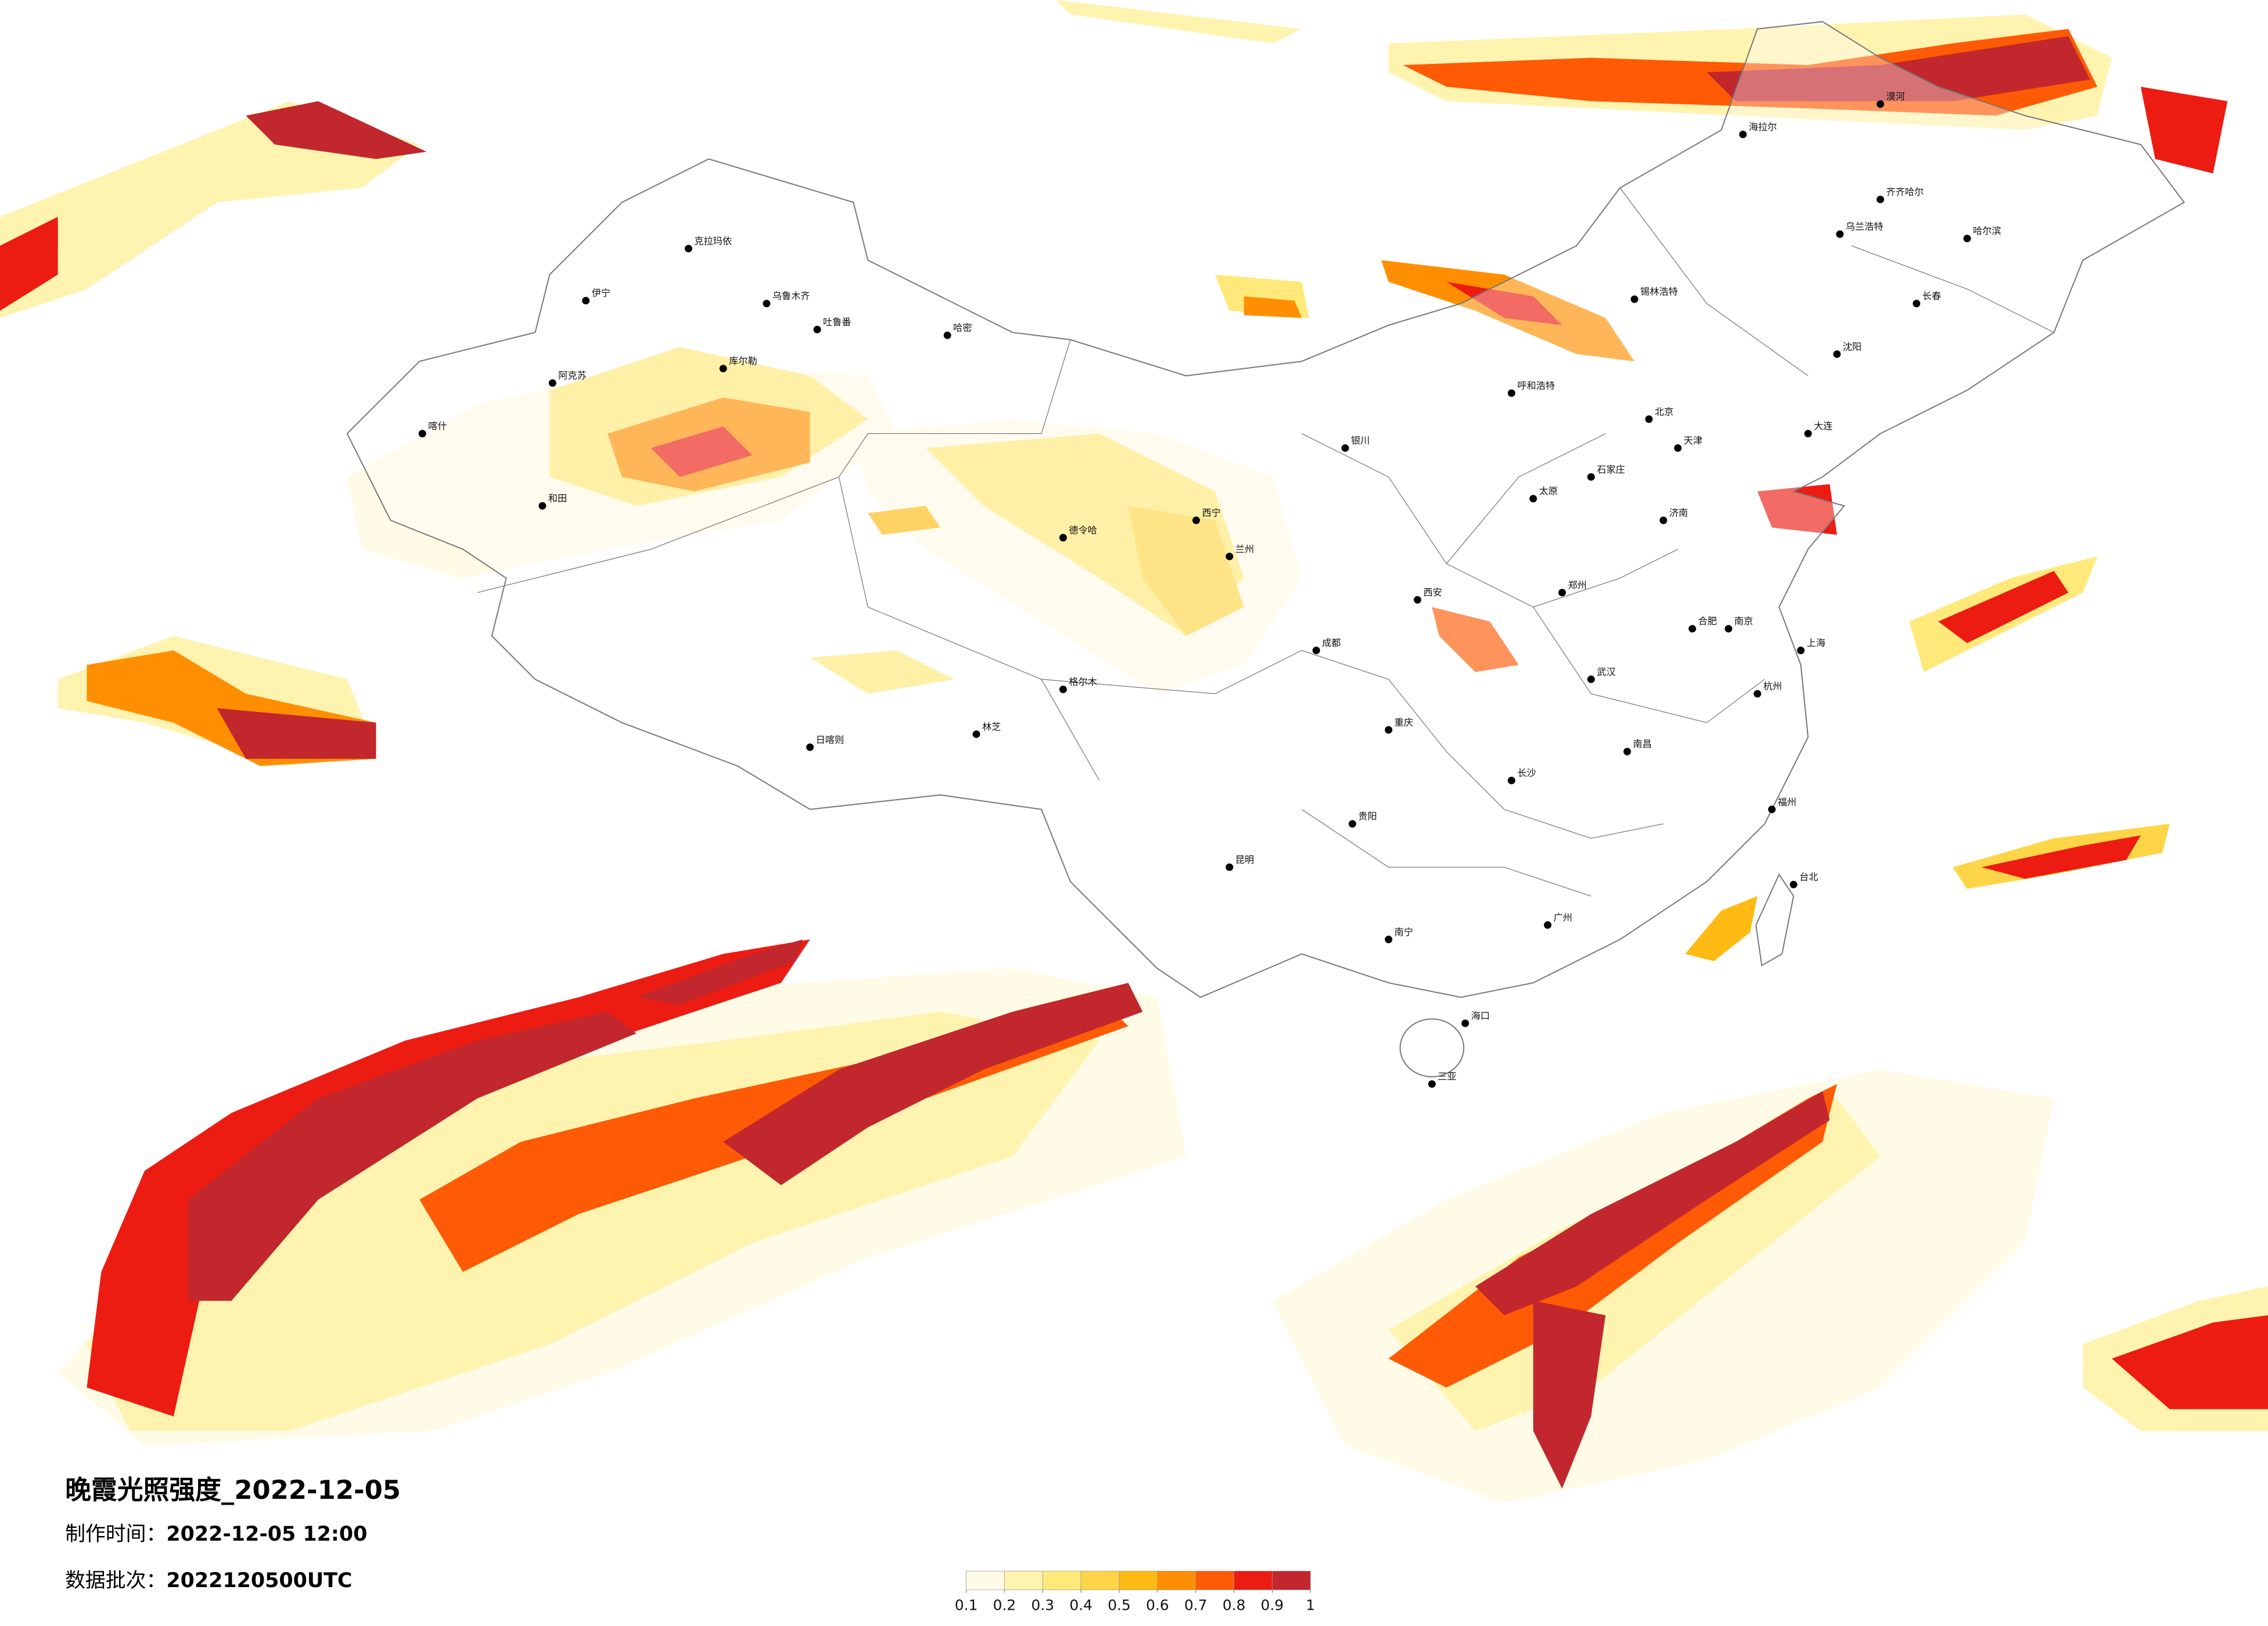 The image size is (2268, 1626). I want to click on hainan, so click(1432, 1048).